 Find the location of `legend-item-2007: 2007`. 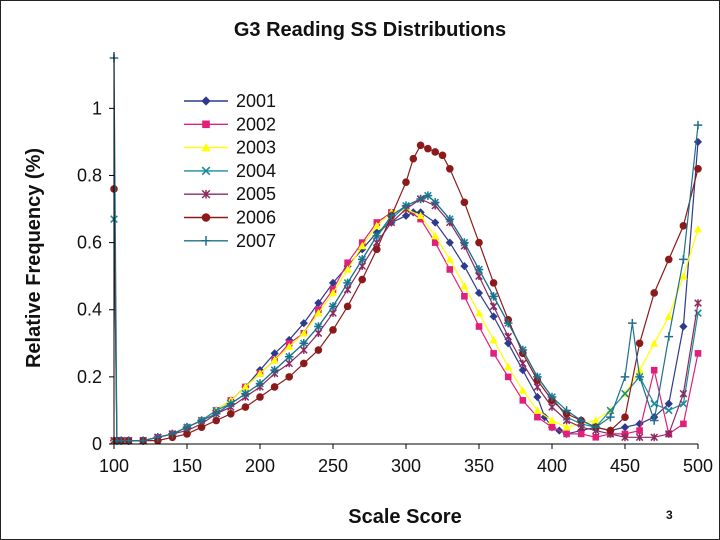

legend-item-2007: 2007 is located at coordinates (230, 241).